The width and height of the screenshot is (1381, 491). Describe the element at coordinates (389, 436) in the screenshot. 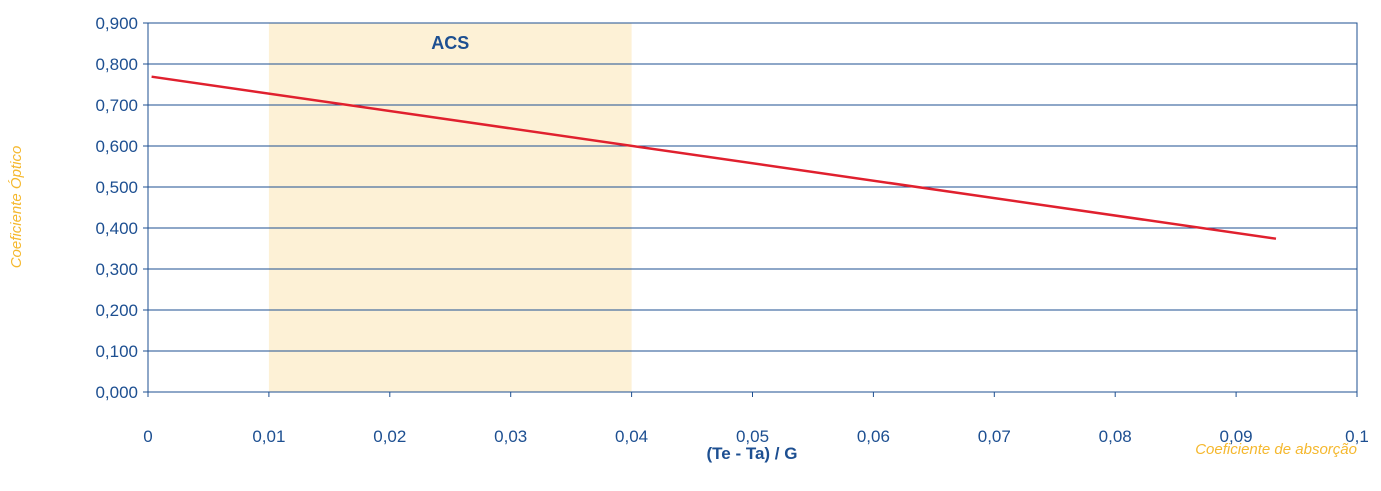

I see `x-tick-label: 0,02` at that location.